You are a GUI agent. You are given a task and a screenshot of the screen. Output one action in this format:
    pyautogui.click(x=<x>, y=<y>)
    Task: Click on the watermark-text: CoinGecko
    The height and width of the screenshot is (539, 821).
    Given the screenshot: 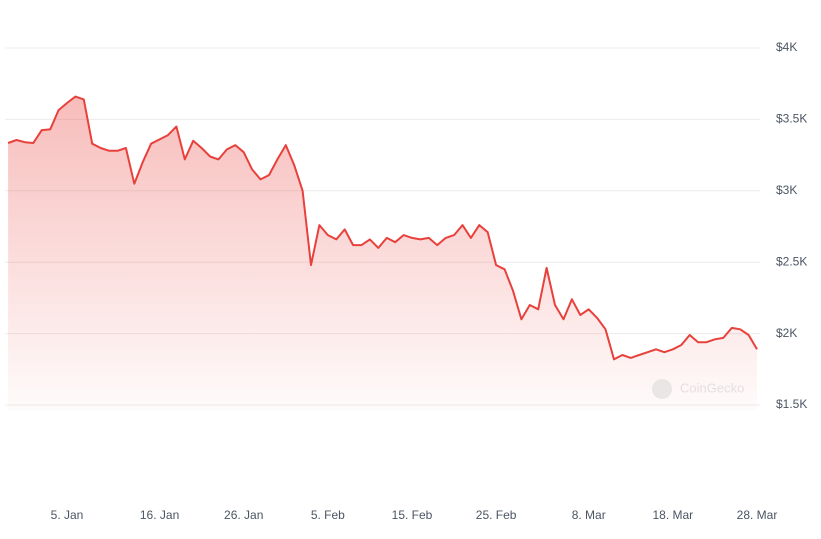 What is the action you would take?
    pyautogui.click(x=712, y=387)
    